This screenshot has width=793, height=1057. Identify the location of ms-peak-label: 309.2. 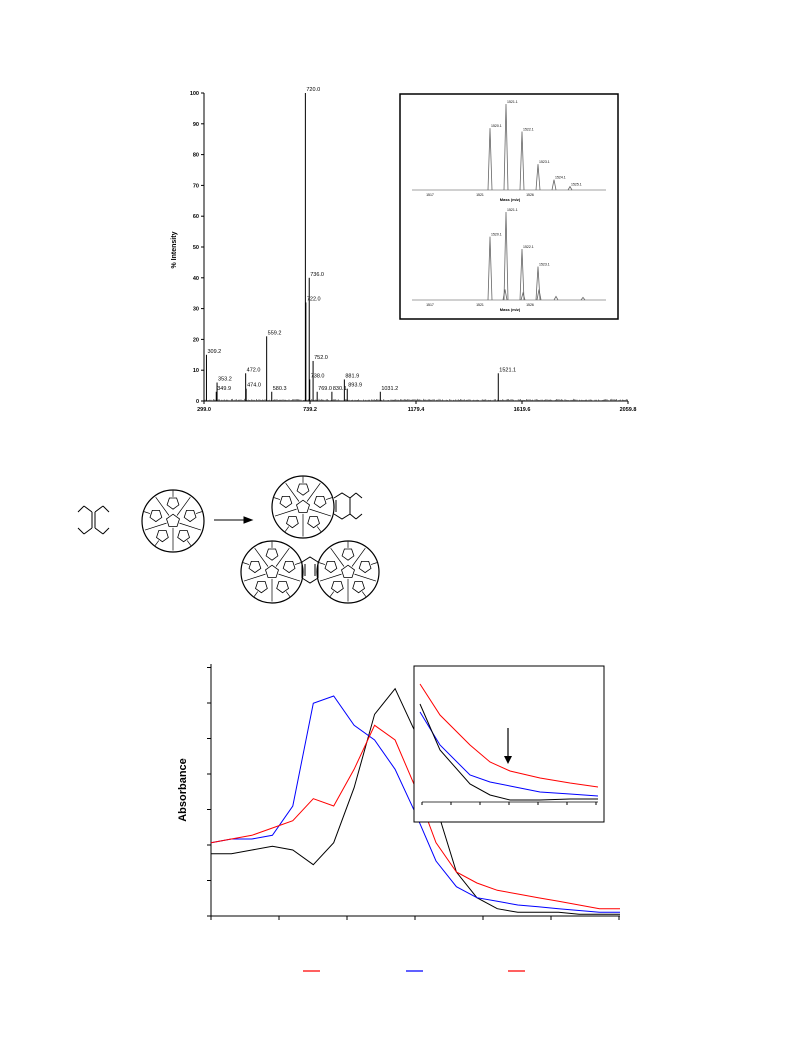
(214, 352).